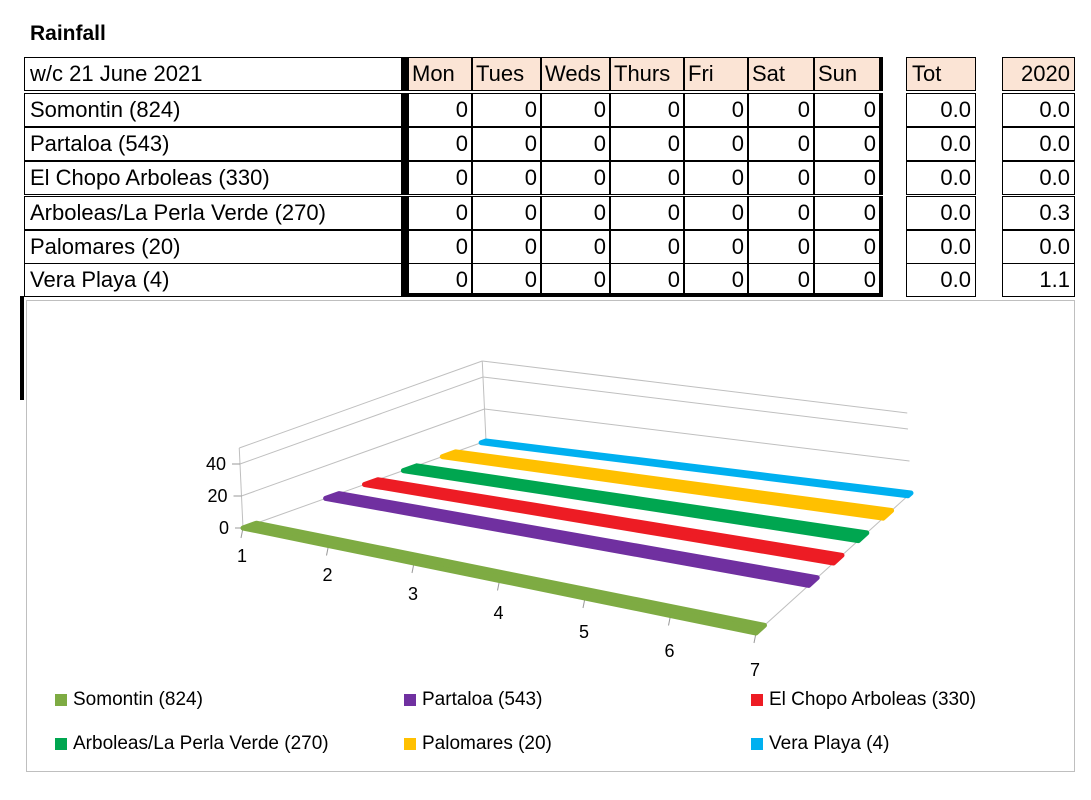  What do you see at coordinates (716, 74) in the screenshot?
I see `day-header-fri: Fri` at bounding box center [716, 74].